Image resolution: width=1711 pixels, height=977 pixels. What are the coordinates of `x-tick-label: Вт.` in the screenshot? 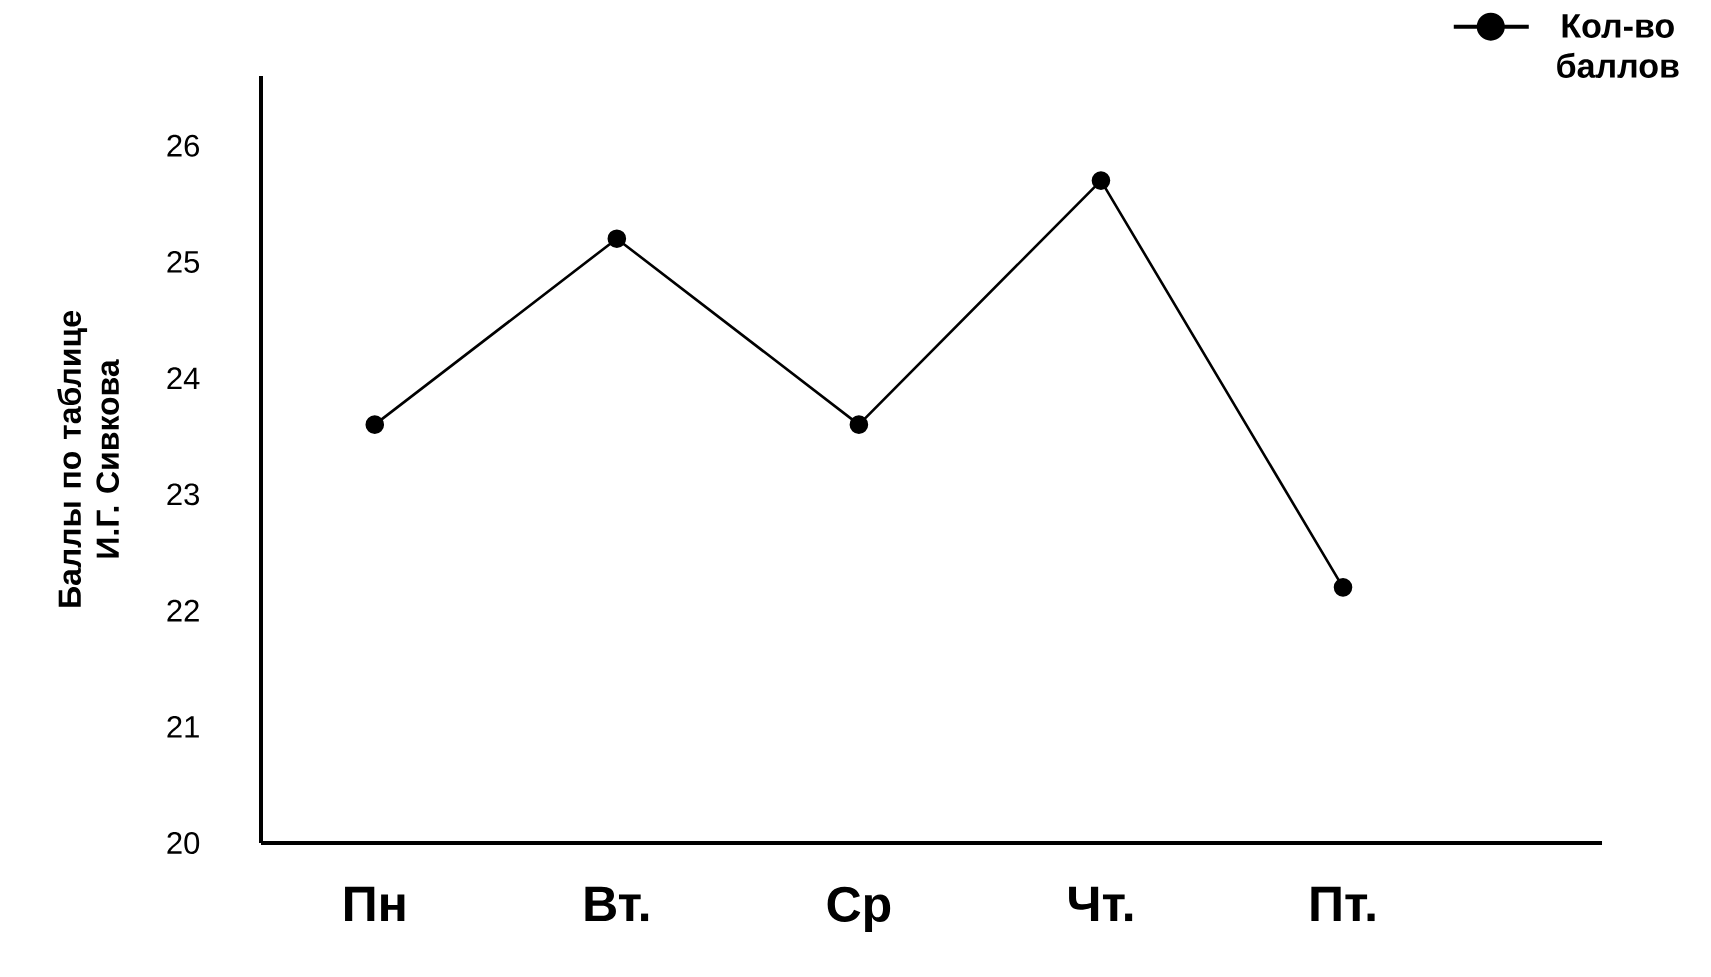 It's located at (617, 904).